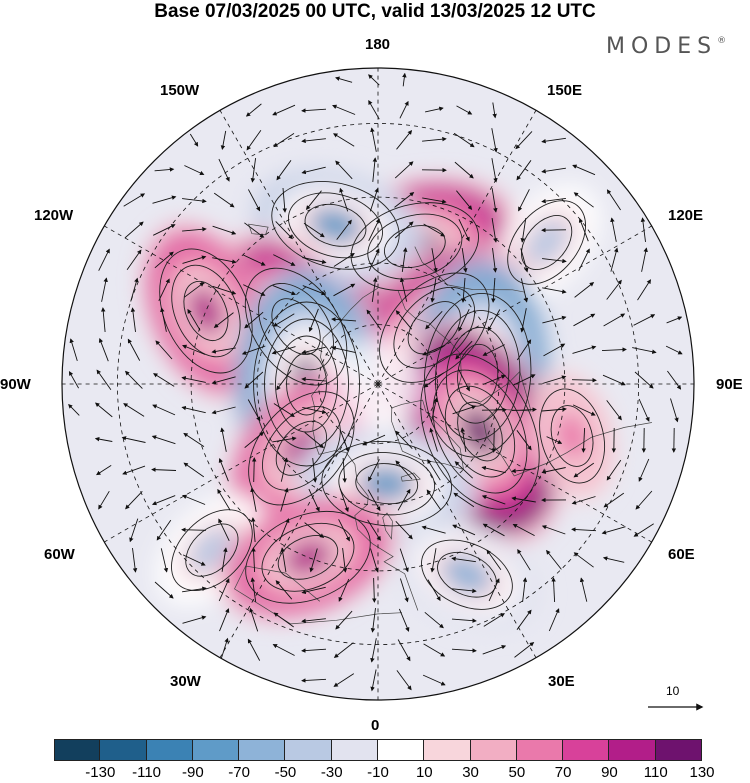 Image resolution: width=750 pixels, height=783 pixels. Describe the element at coordinates (185, 681) in the screenshot. I see `lon-label-30w: 30W` at that location.